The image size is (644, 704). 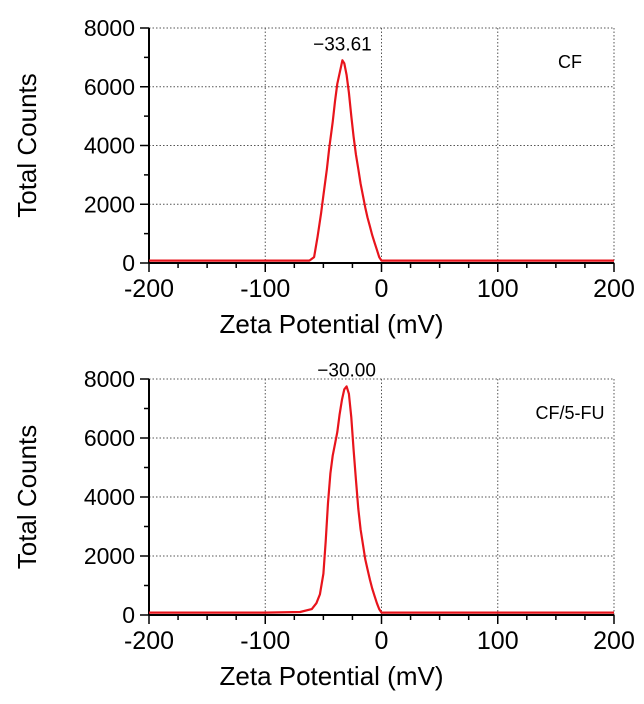 I want to click on sample-label: CF, so click(x=570, y=62).